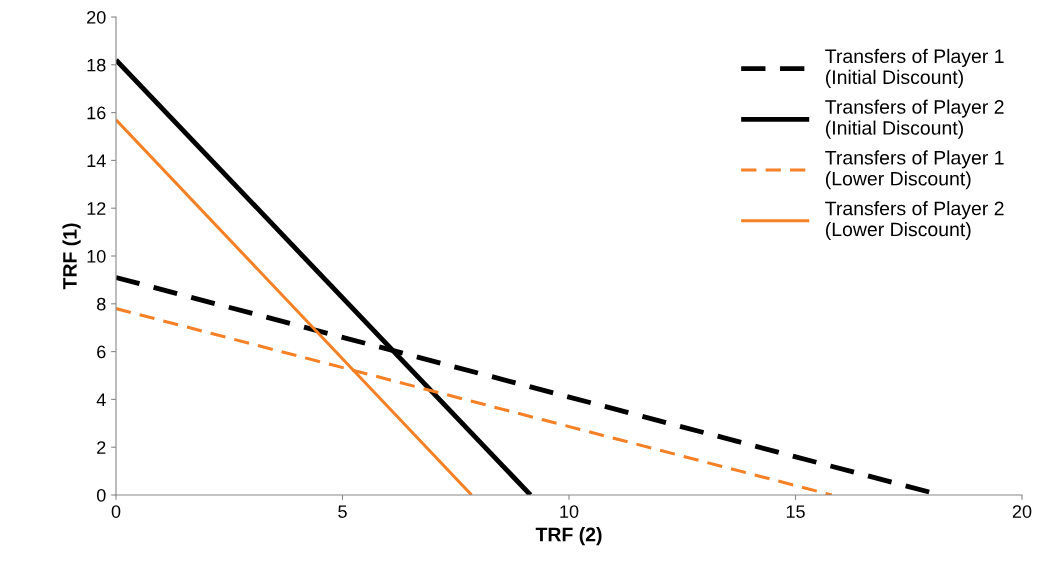 Image resolution: width=1039 pixels, height=571 pixels. Describe the element at coordinates (96, 160) in the screenshot. I see `y-tick-label: 14` at that location.